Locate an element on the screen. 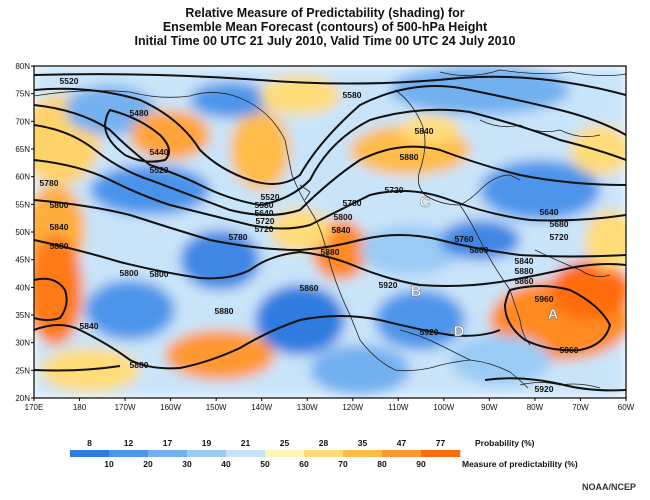 This screenshot has width=650, height=500. marker-d: D is located at coordinates (459, 331).